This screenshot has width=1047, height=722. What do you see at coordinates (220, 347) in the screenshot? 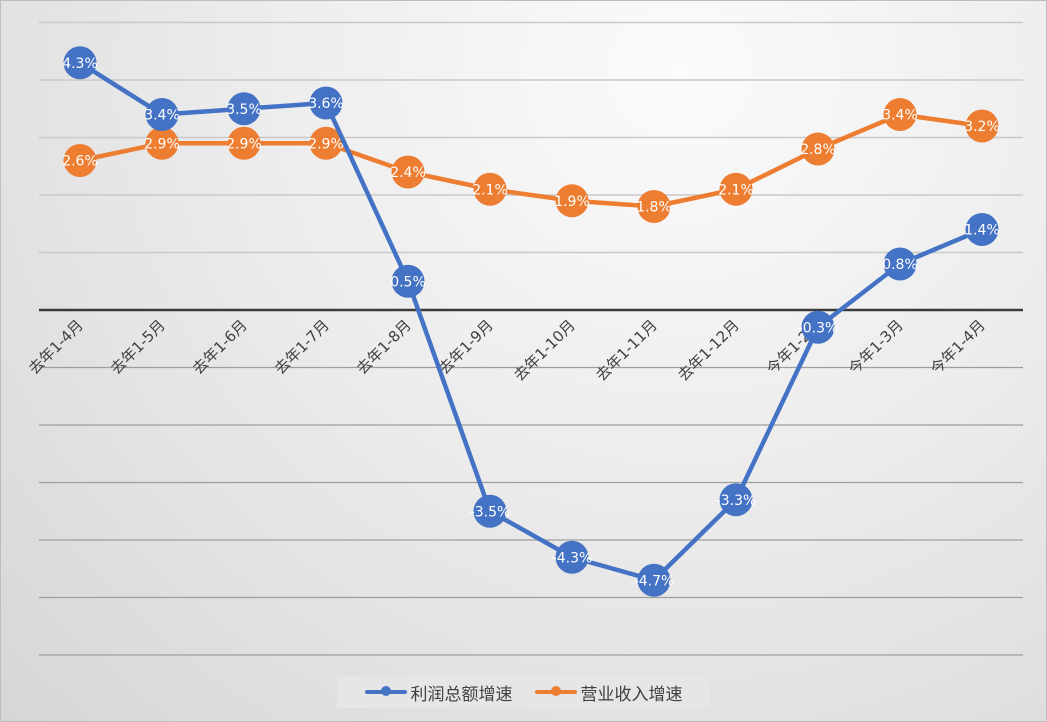
I see `x-axis-tick-label: 去年1-6月` at bounding box center [220, 347].